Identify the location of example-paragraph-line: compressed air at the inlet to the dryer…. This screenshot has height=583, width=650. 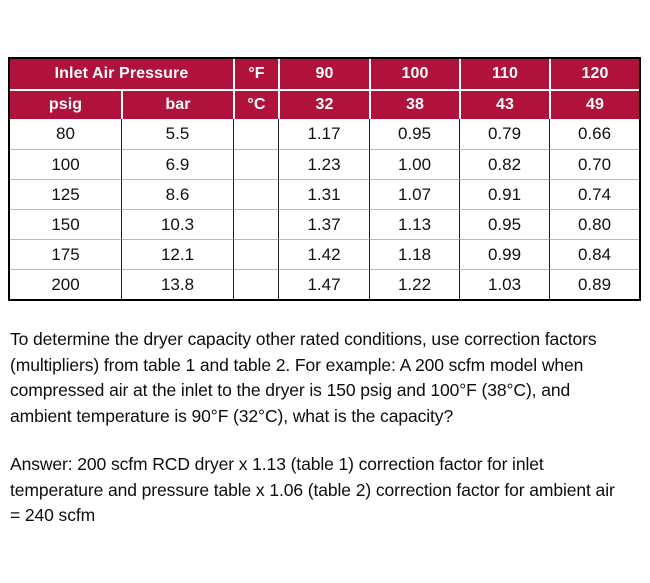
(290, 390).